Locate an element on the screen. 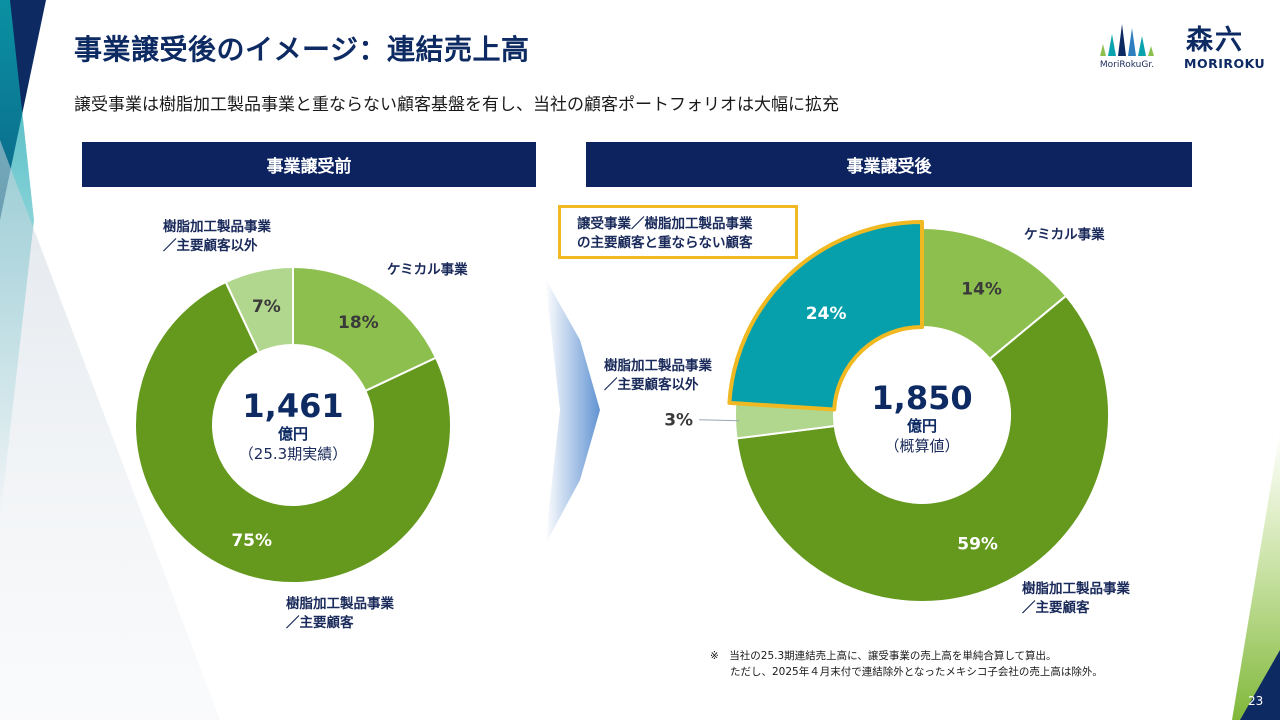 The width and height of the screenshot is (1280, 720). after-chemical-label: ケミカル事業 is located at coordinates (1064, 235).